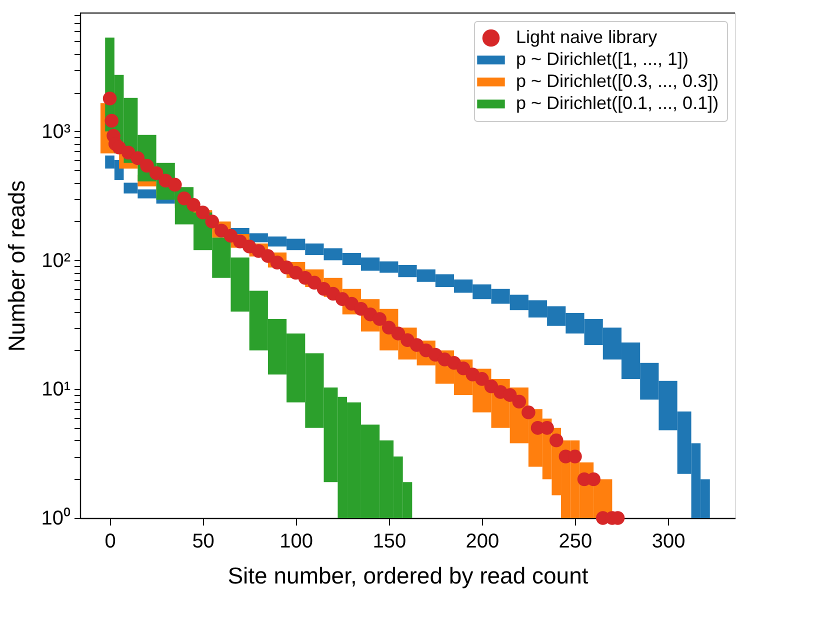  Describe the element at coordinates (56, 261) in the screenshot. I see `y-tick-label: 10²` at that location.